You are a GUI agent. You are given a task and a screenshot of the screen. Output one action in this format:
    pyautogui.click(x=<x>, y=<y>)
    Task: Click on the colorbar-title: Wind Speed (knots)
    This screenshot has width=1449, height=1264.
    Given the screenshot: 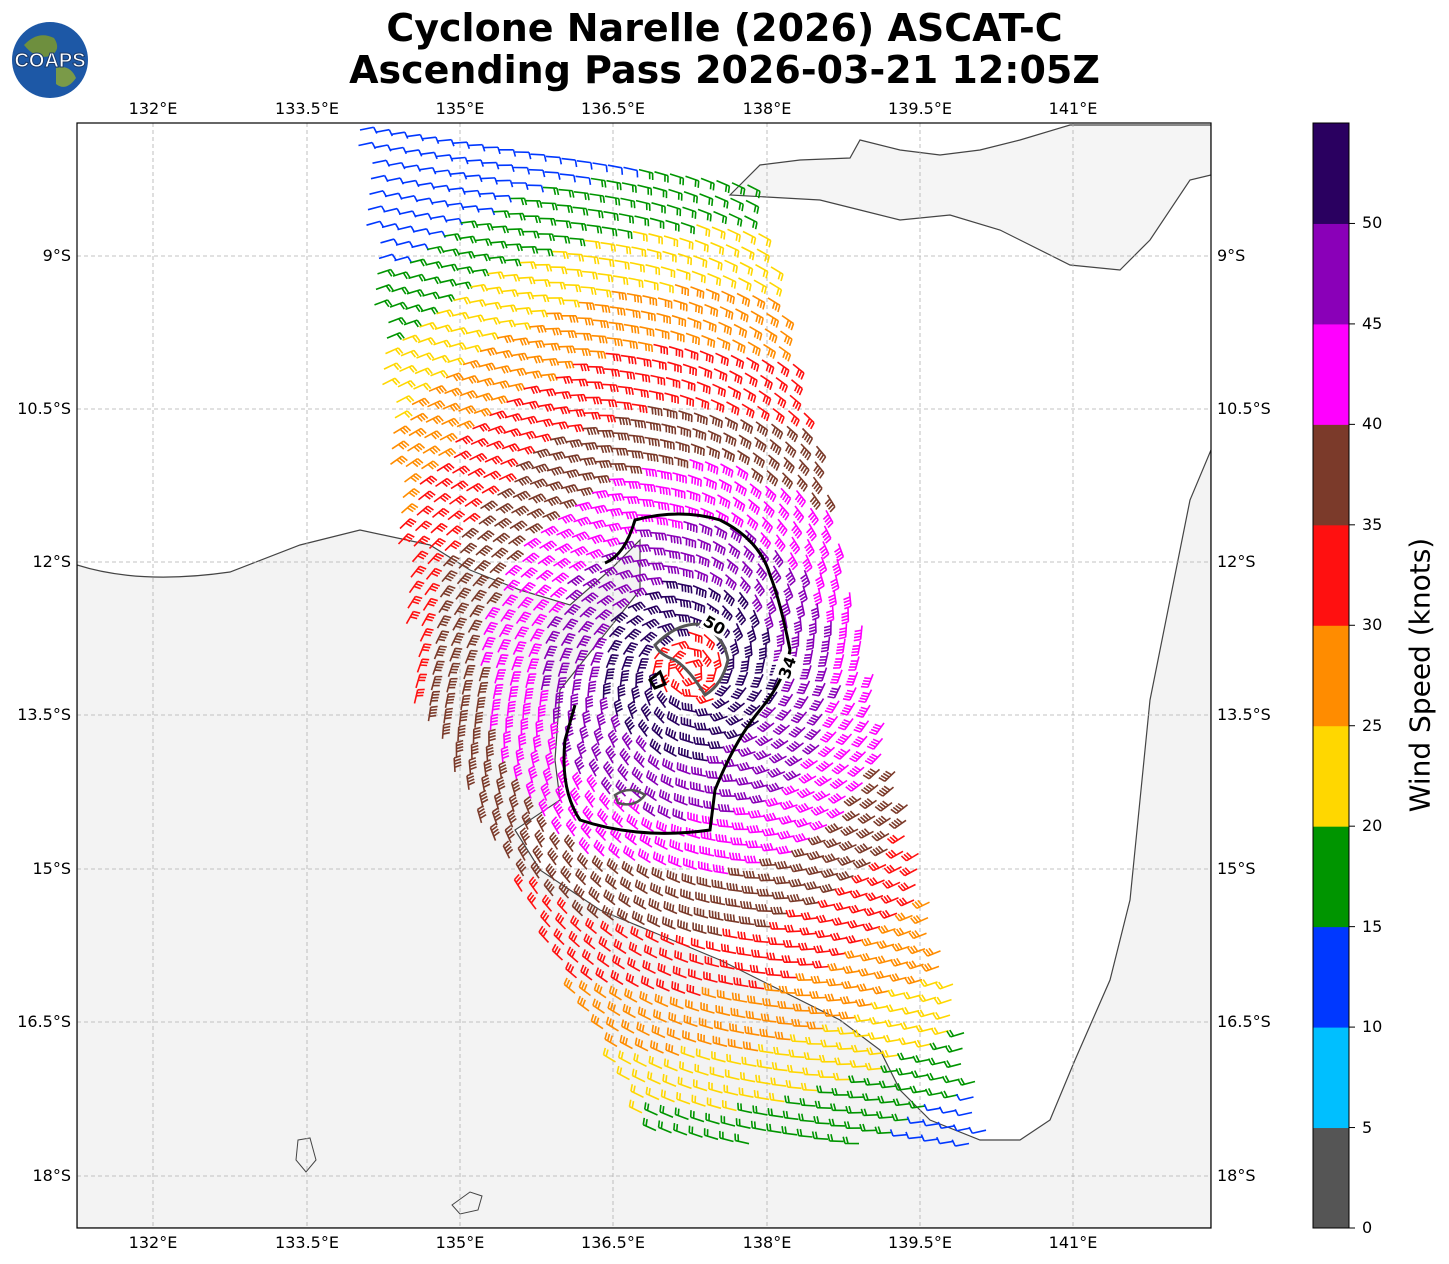 What is the action you would take?
    pyautogui.click(x=1420, y=675)
    